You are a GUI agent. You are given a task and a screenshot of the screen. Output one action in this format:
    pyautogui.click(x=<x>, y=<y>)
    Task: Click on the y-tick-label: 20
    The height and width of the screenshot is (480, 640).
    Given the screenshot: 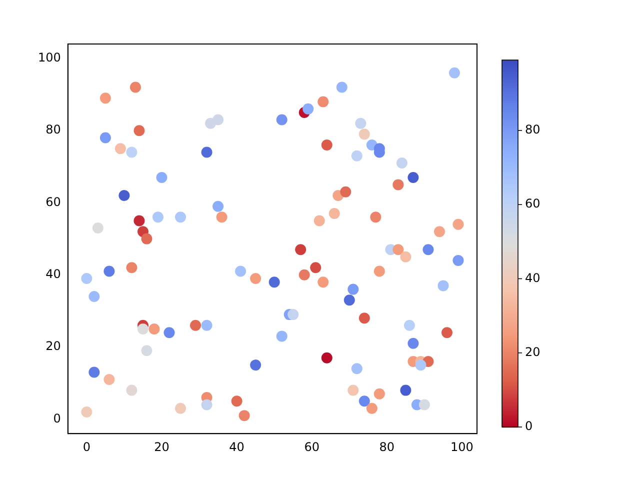 What is the action you would take?
    pyautogui.click(x=53, y=346)
    